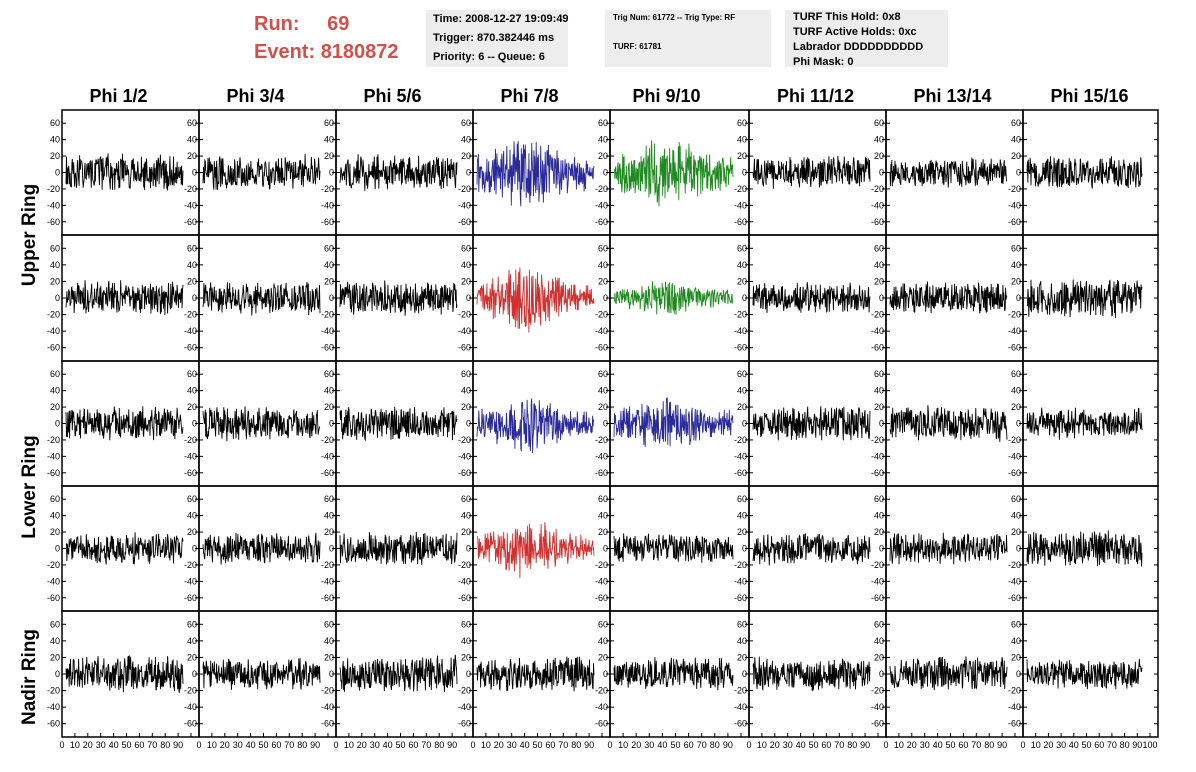 The width and height of the screenshot is (1196, 772). What do you see at coordinates (1149, 745) in the screenshot?
I see `x-tick-label: 100` at bounding box center [1149, 745].